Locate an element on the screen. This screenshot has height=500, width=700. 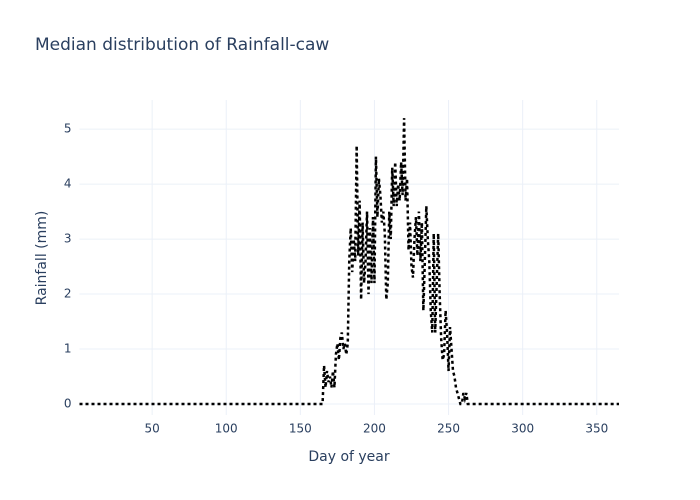
y-axis-title: Rainfall (mm) is located at coordinates (42, 258).